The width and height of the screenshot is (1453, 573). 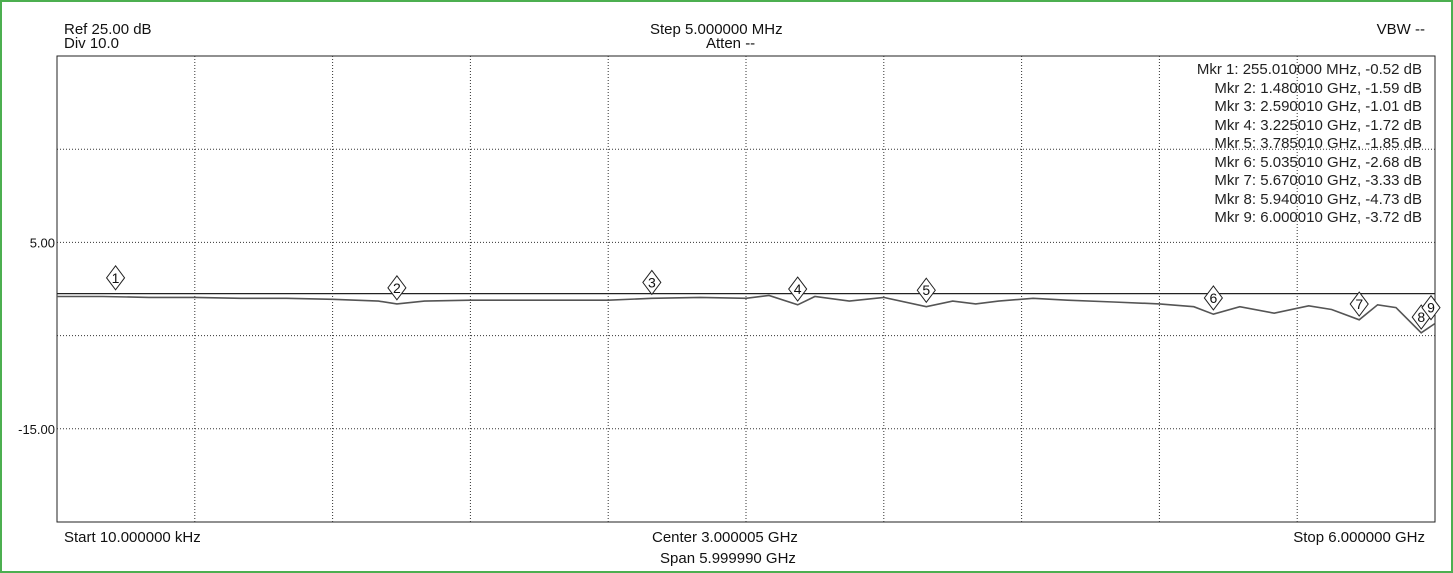 I want to click on marker-1-diamond, so click(x=115, y=278).